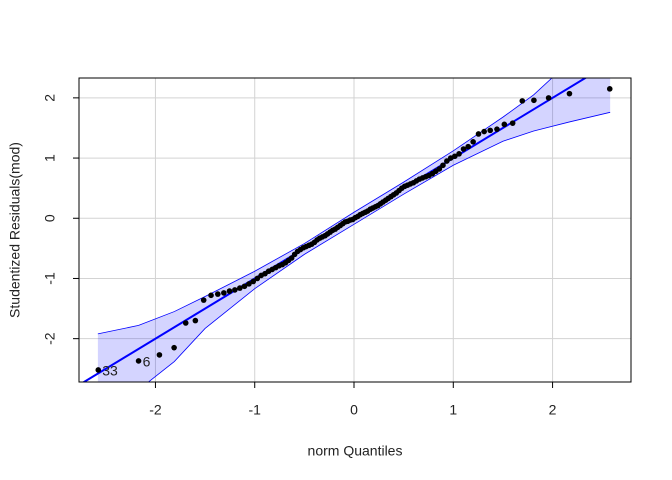 The width and height of the screenshot is (672, 480). I want to click on x-tick-label: 2, so click(553, 410).